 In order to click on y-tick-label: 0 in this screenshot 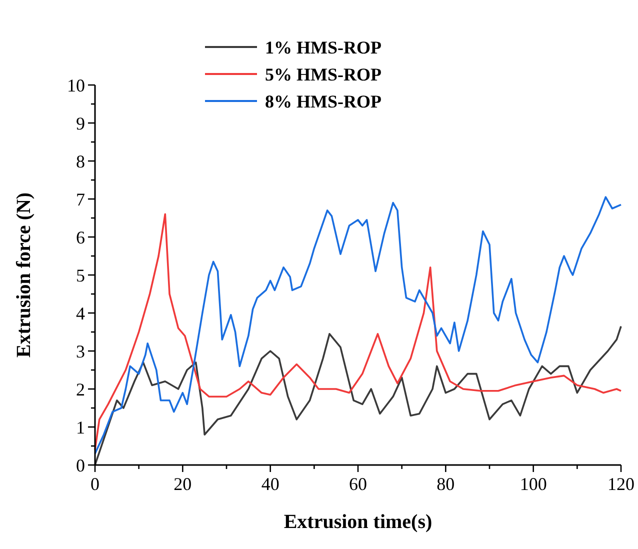, I will do `click(80, 465)`.